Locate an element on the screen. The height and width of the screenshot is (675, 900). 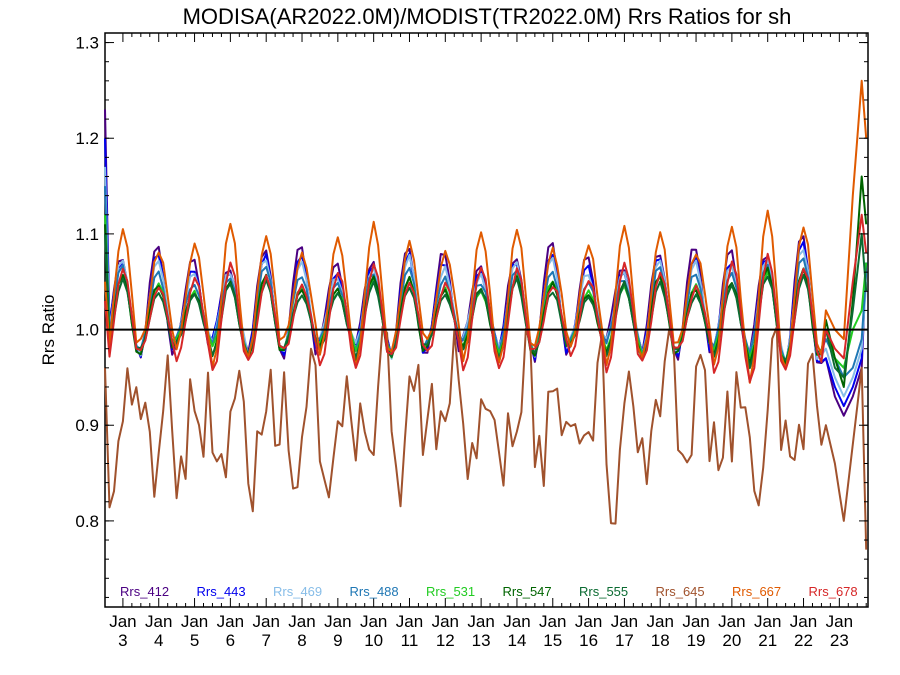
x-tick-month-12: Jan is located at coordinates (552, 621).